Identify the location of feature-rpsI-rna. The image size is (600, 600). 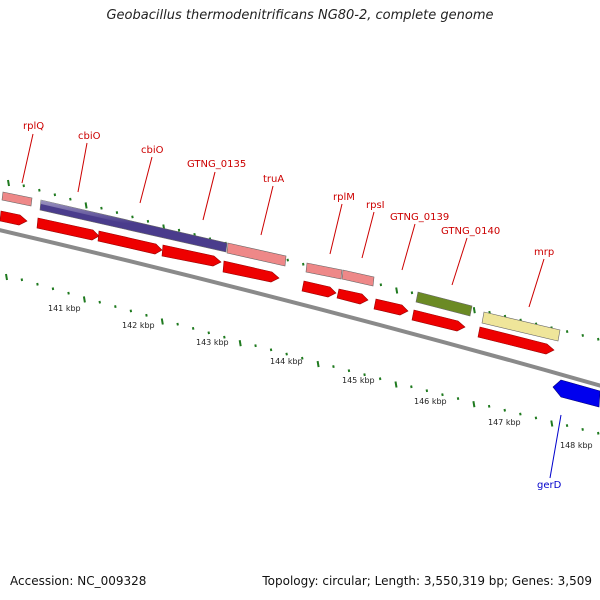
(358, 278).